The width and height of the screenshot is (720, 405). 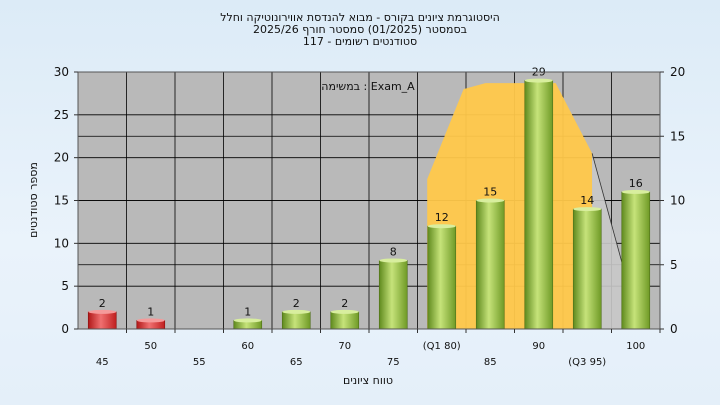 I want to click on y-tick-label-5: 5, so click(x=65, y=286).